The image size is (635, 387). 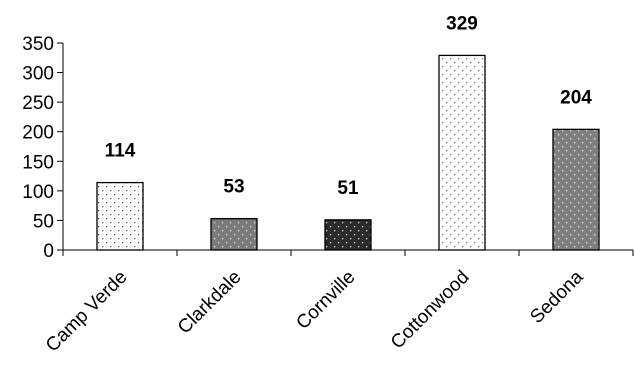 What do you see at coordinates (43, 221) in the screenshot?
I see `y-tick-label: 50` at bounding box center [43, 221].